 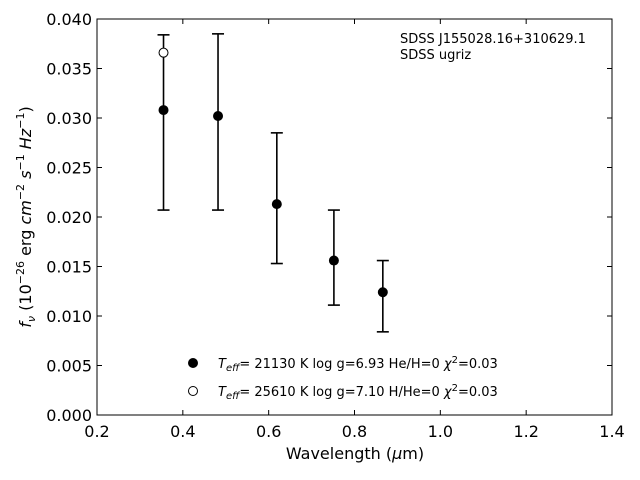 I want to click on x-tick-label: 1.0, so click(x=440, y=431).